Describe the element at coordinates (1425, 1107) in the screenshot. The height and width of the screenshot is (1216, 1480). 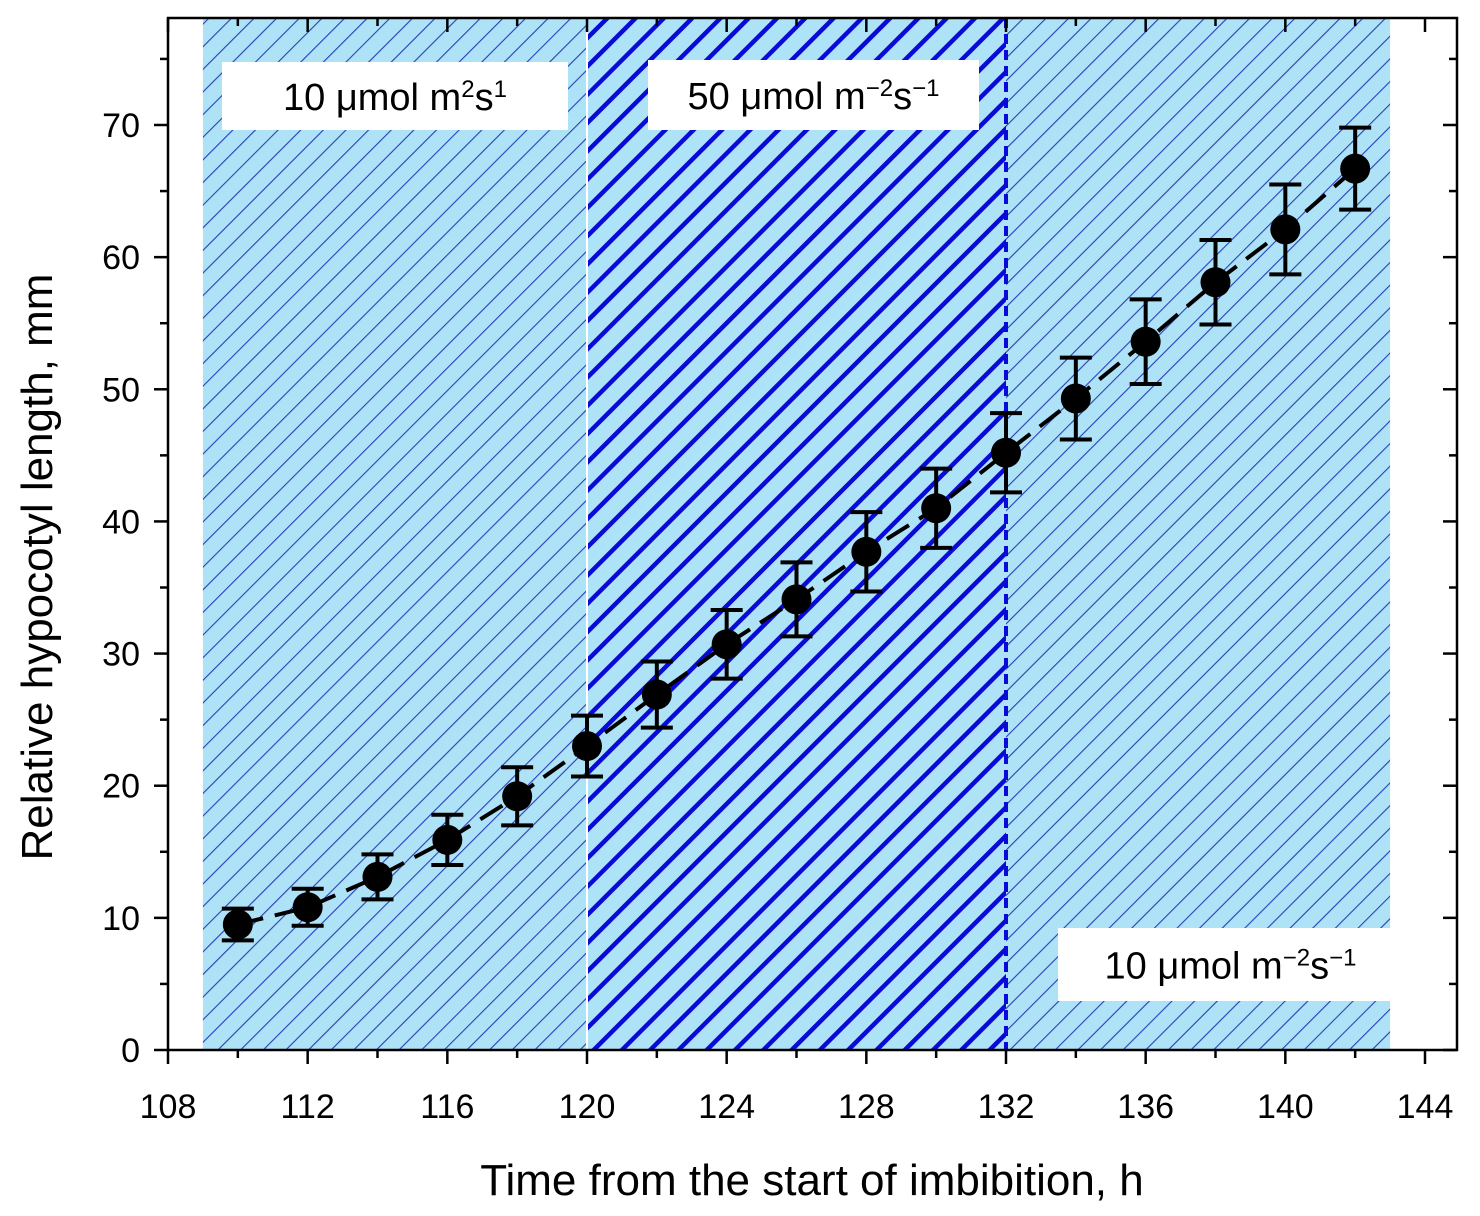
I see `x-tick-label: 144` at that location.